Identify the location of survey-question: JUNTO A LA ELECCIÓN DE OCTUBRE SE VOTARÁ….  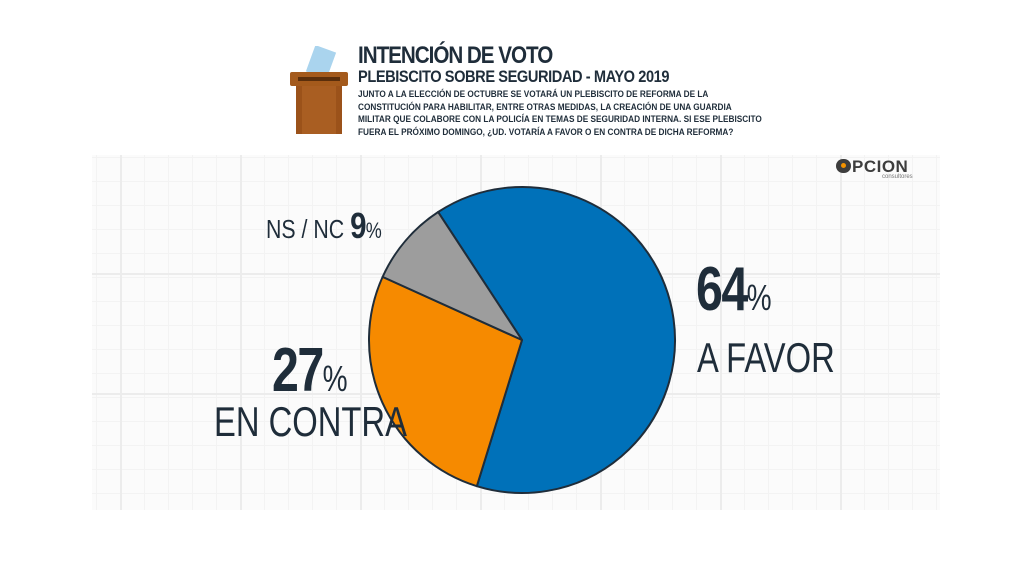
(560, 113).